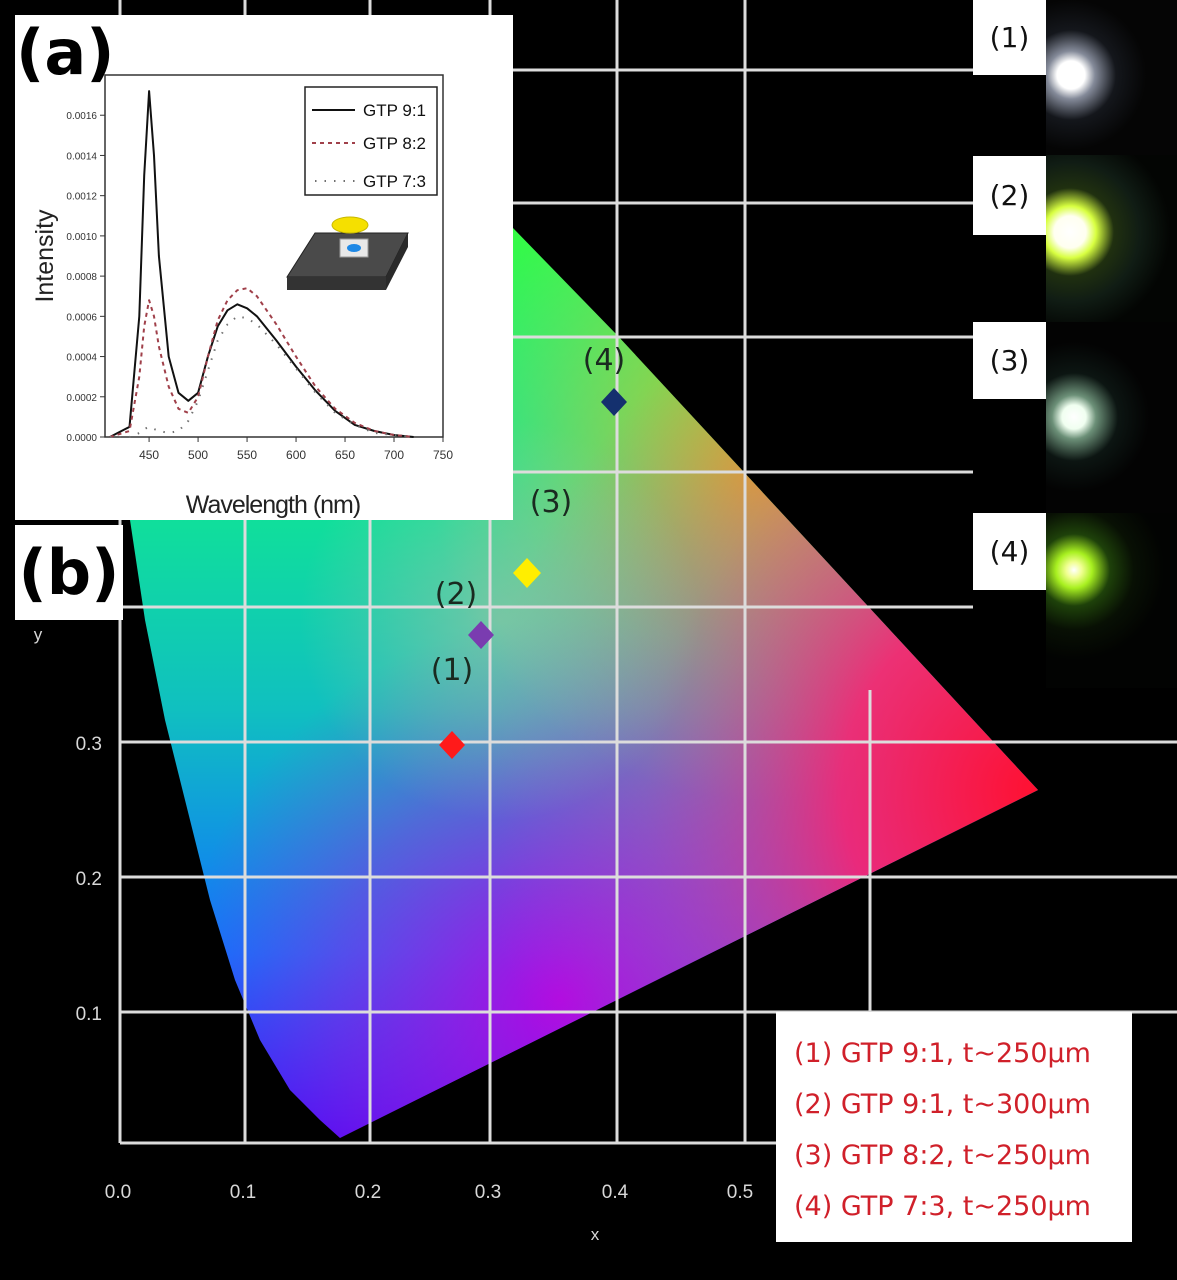 The width and height of the screenshot is (1177, 1280). Describe the element at coordinates (481, 635) in the screenshot. I see `point-2-diamond` at that location.